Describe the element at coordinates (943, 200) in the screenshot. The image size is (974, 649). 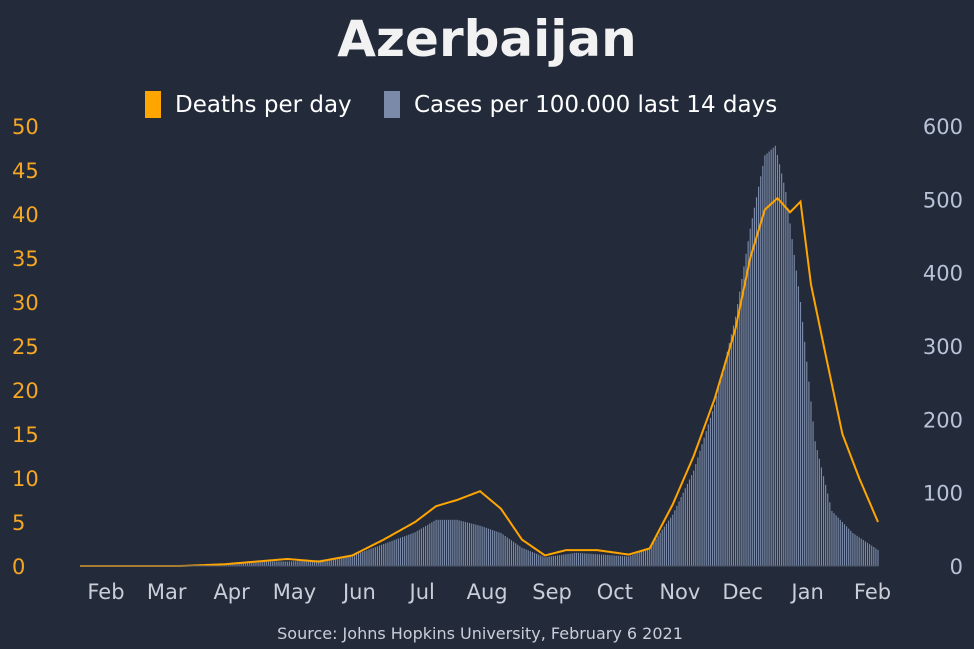
I see `right-tick-label: 500` at that location.